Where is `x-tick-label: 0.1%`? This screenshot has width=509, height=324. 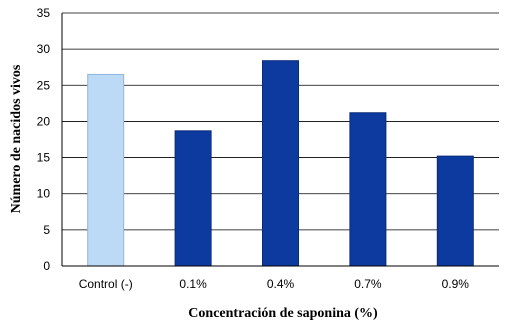
x-tick-label: 0.1% is located at coordinates (193, 284).